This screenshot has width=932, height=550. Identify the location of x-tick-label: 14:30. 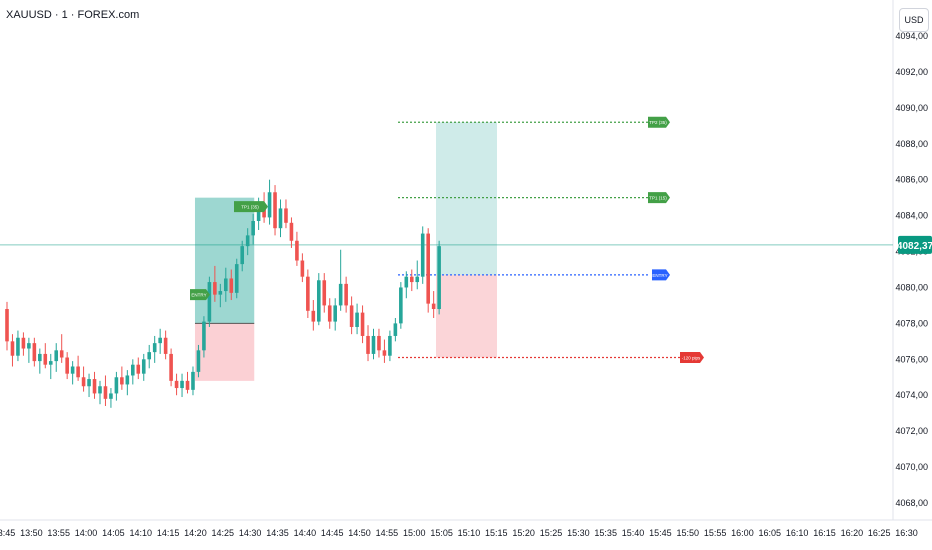
(250, 533).